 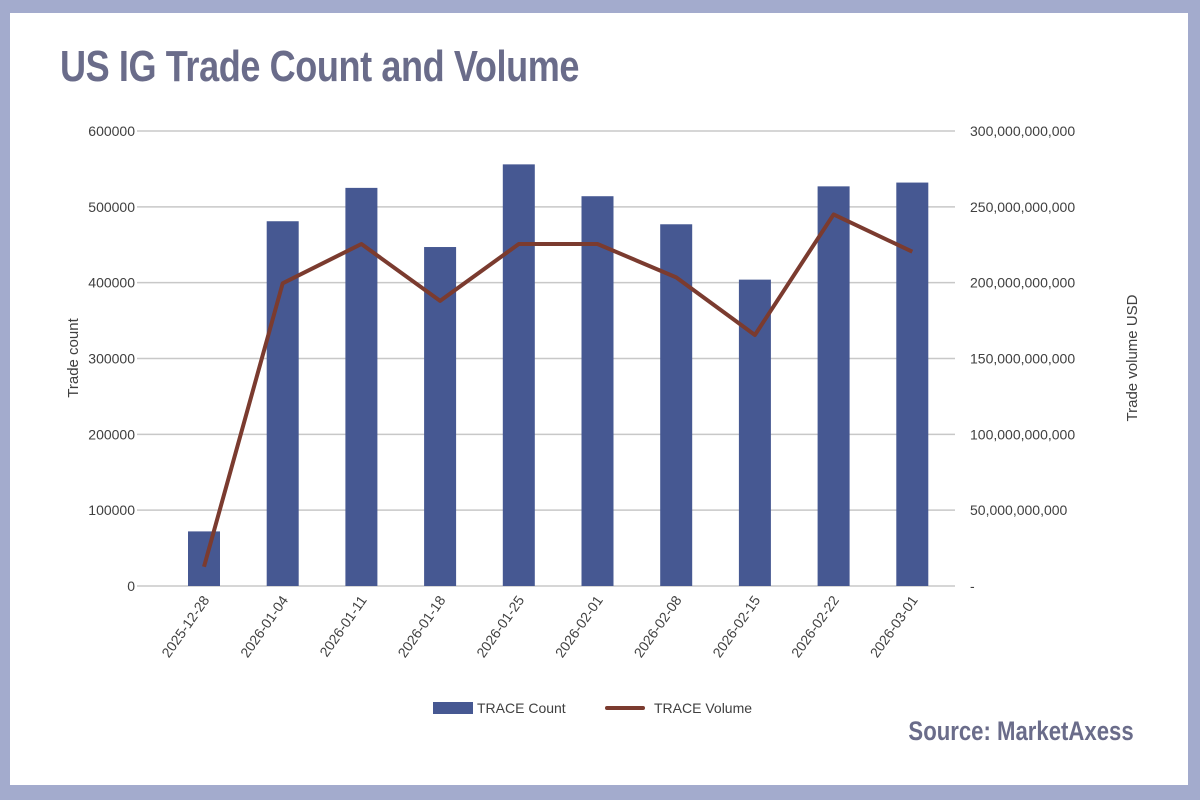 What do you see at coordinates (1132, 357) in the screenshot?
I see `y2-axis-label: Trade volume USD` at bounding box center [1132, 357].